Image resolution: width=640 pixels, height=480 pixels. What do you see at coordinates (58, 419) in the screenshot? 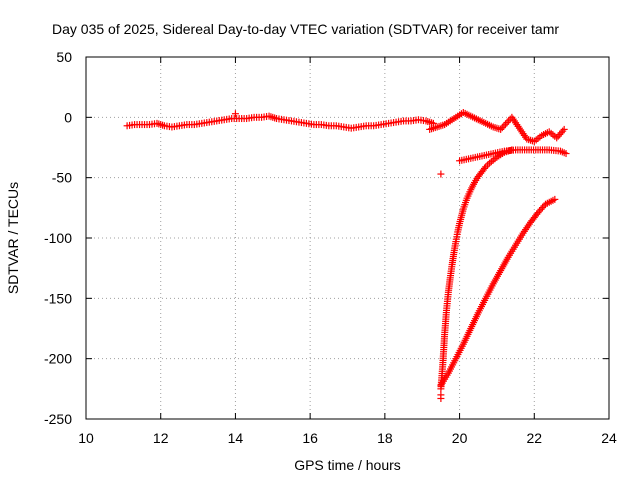
I see `y-tick-label: -250` at bounding box center [58, 419].